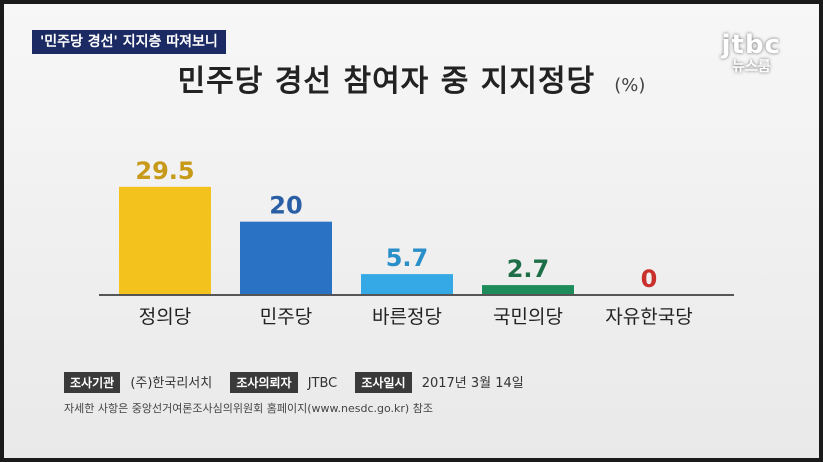  I want to click on value-label-3: 5.7, so click(407, 258).